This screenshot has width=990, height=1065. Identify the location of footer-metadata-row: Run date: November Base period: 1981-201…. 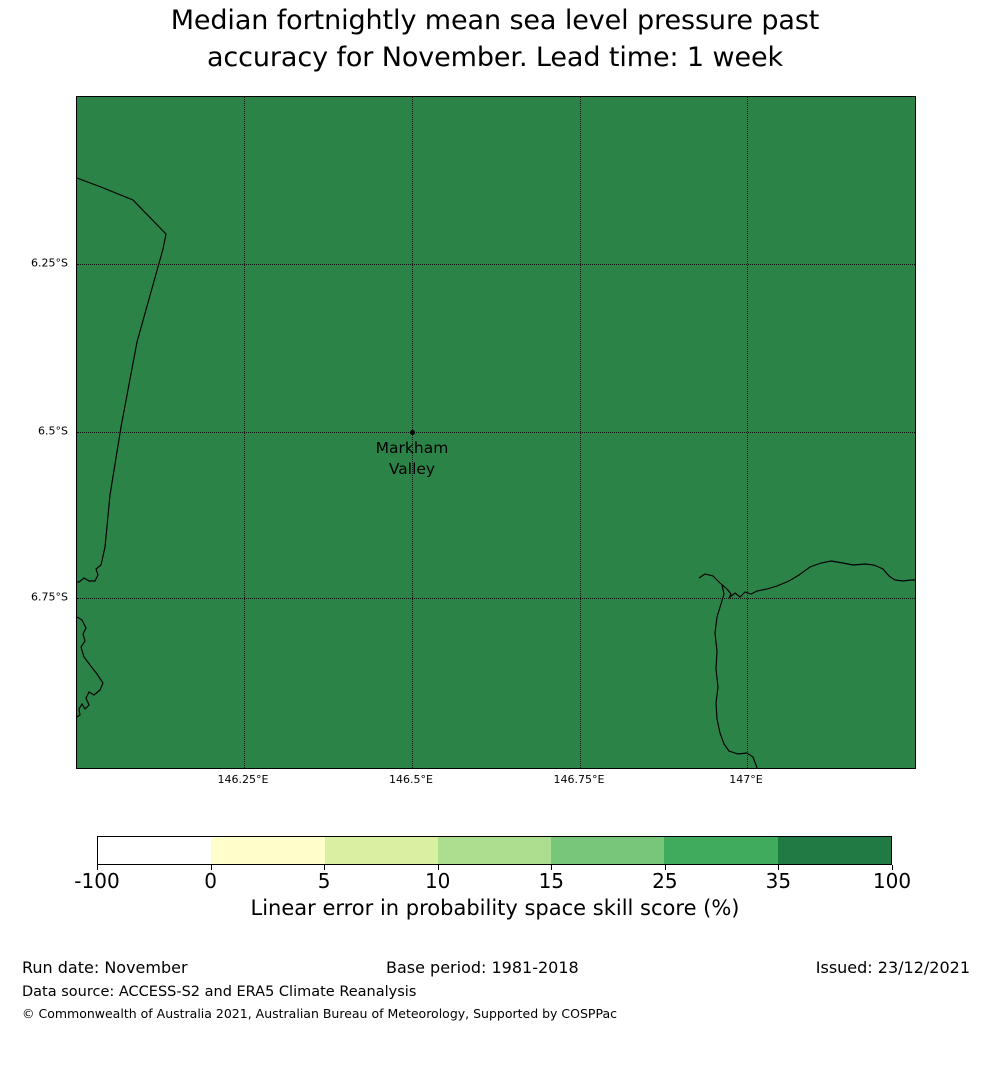
(495, 969).